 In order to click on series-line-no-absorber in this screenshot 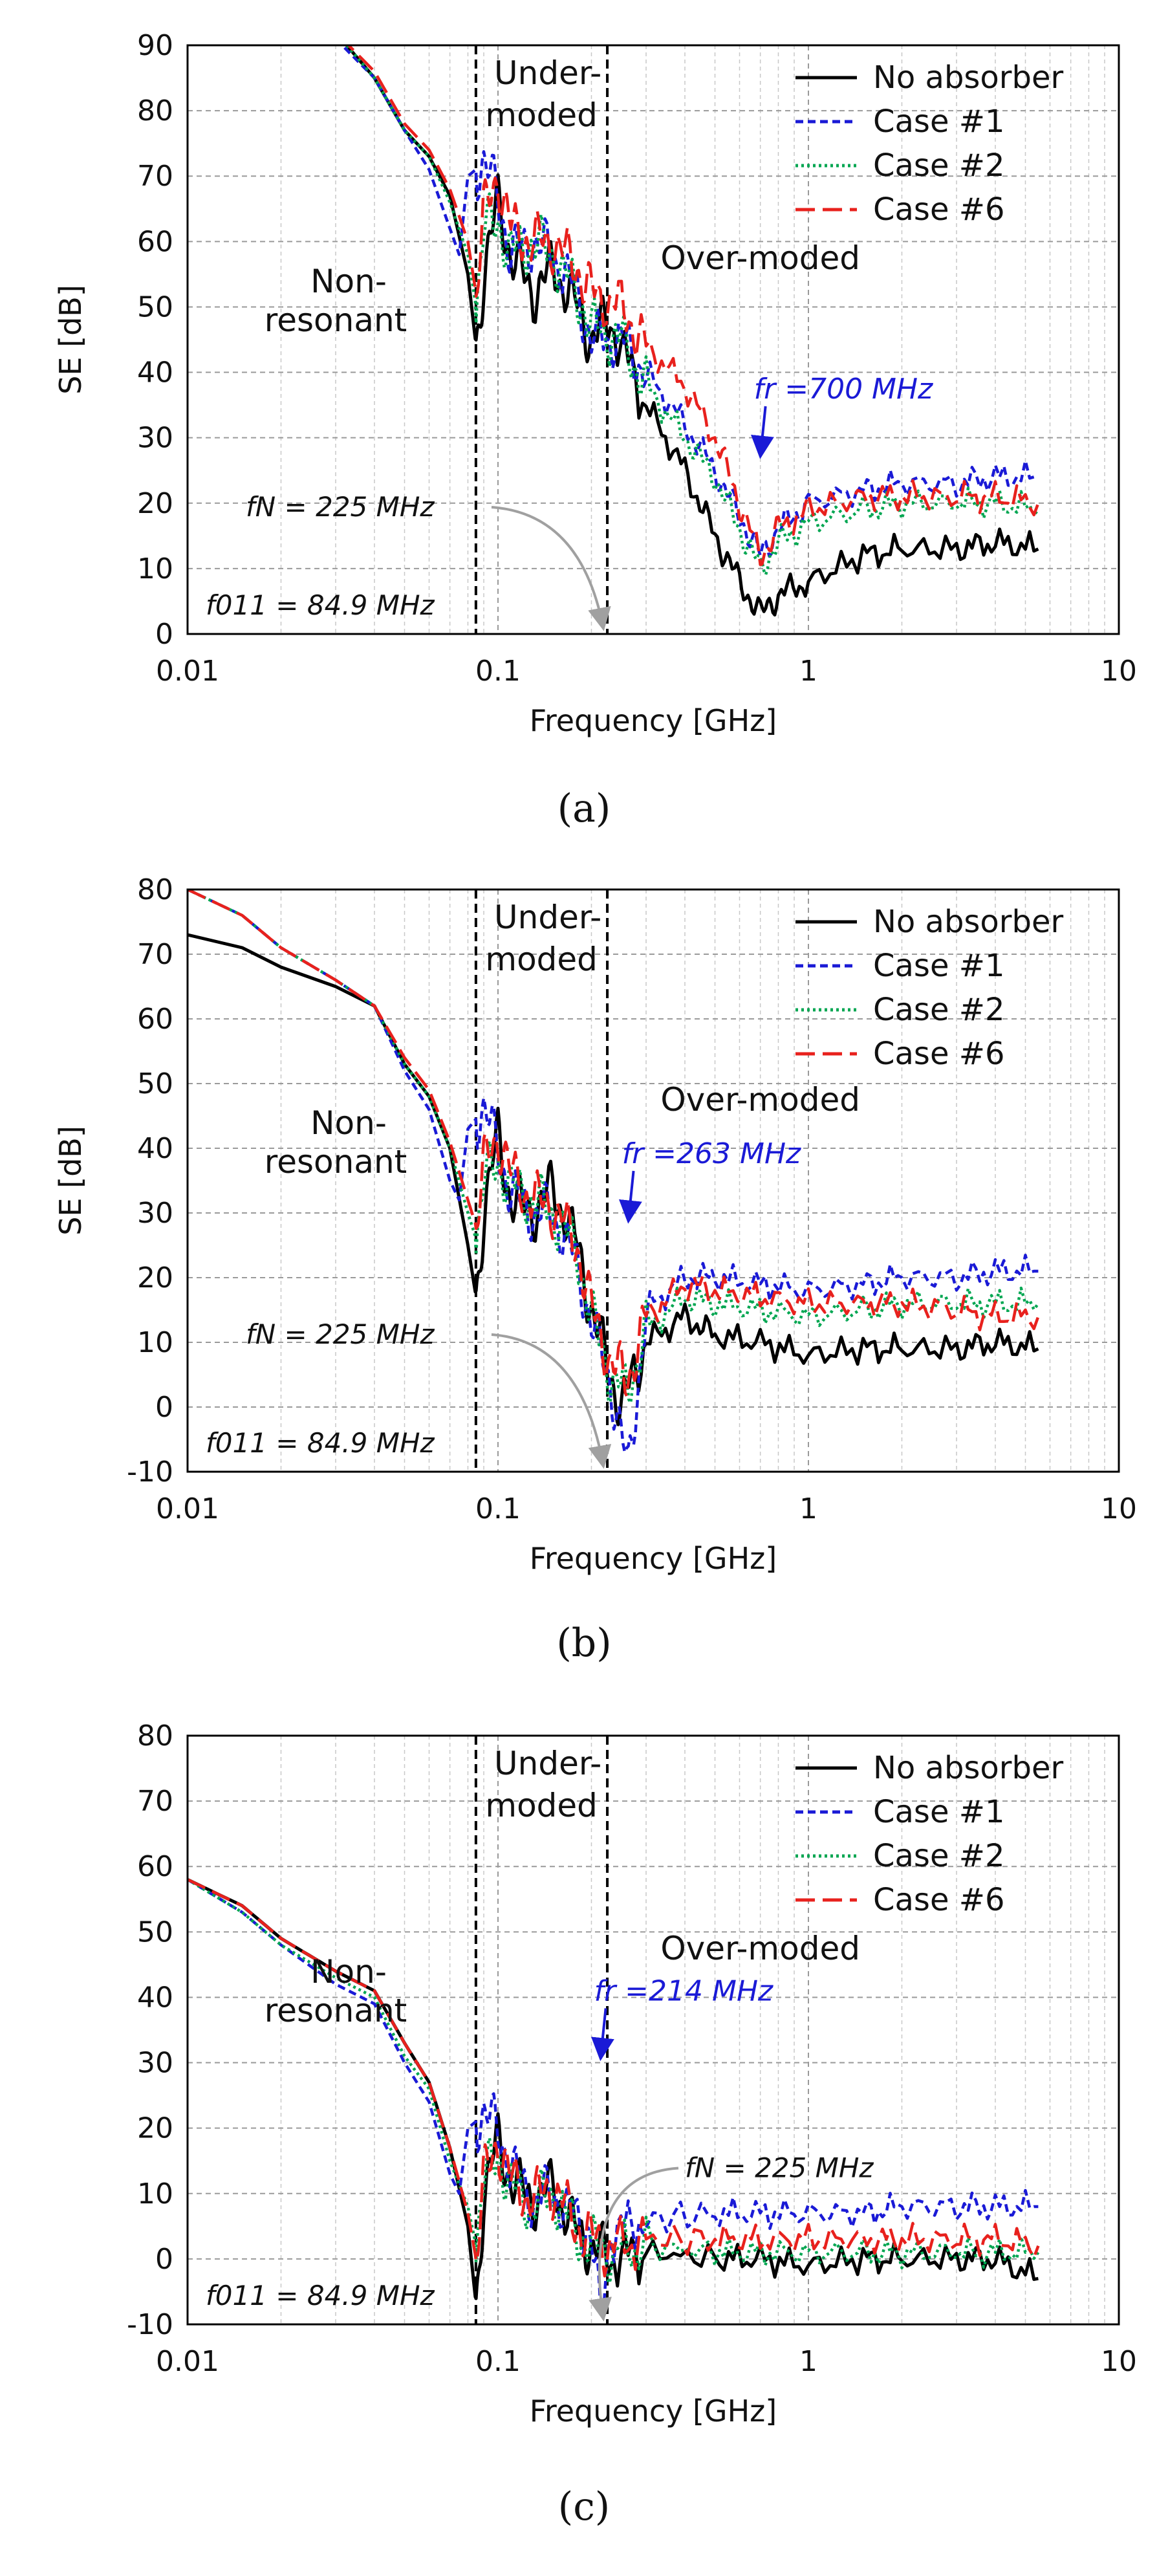, I will do `click(614, 1179)`.